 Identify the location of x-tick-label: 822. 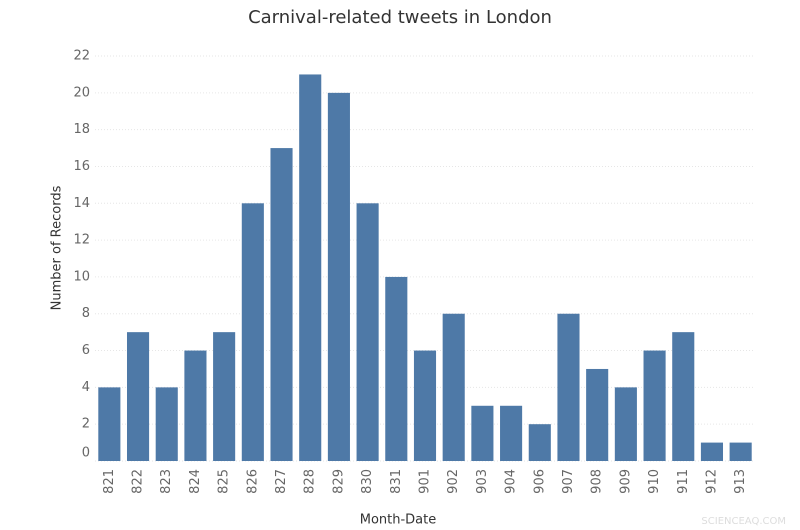
(138, 481).